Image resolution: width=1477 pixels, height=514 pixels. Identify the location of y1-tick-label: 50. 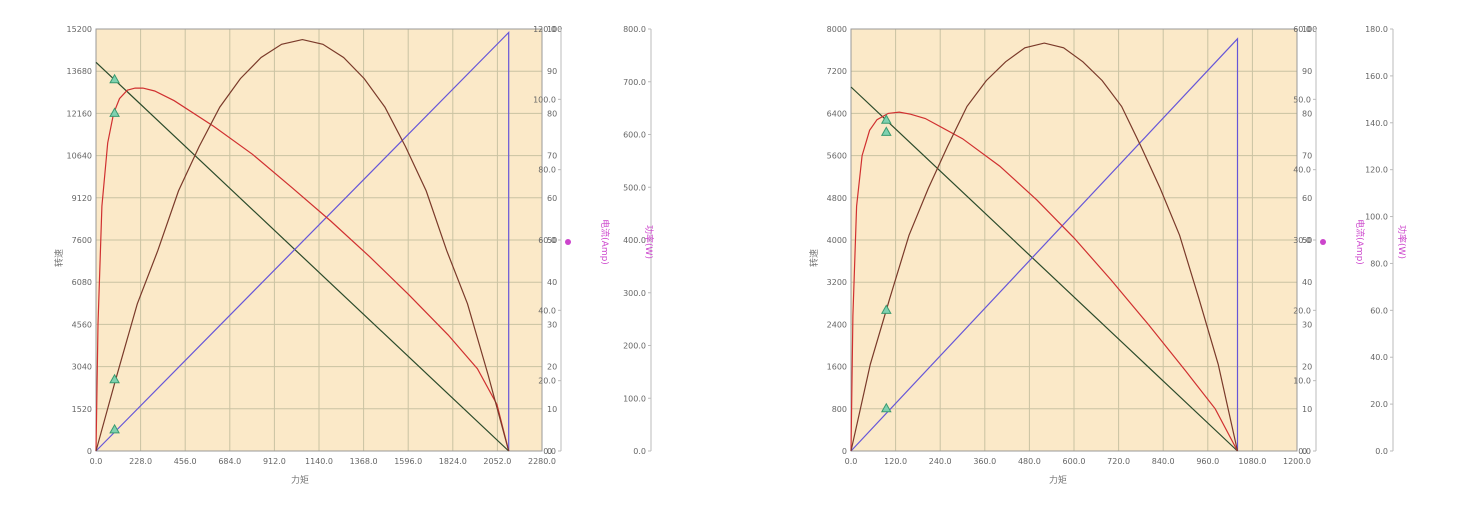
(552, 240).